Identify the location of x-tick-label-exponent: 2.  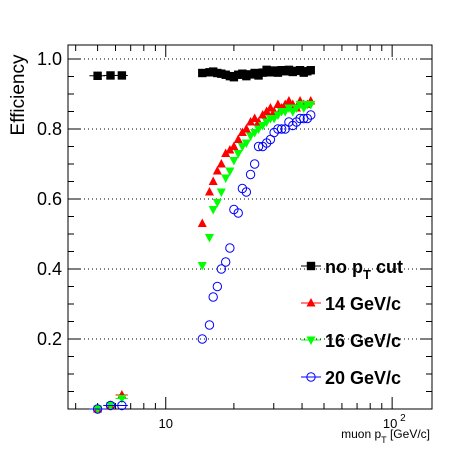
(403, 418).